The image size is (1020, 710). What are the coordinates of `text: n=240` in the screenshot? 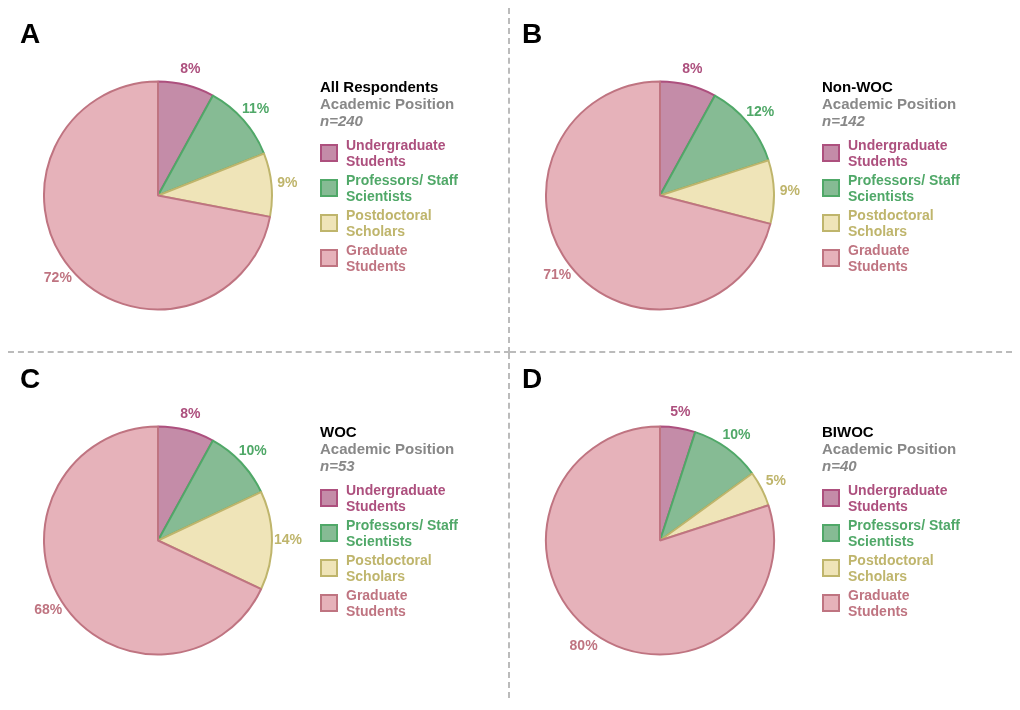 It's located at (342, 120).